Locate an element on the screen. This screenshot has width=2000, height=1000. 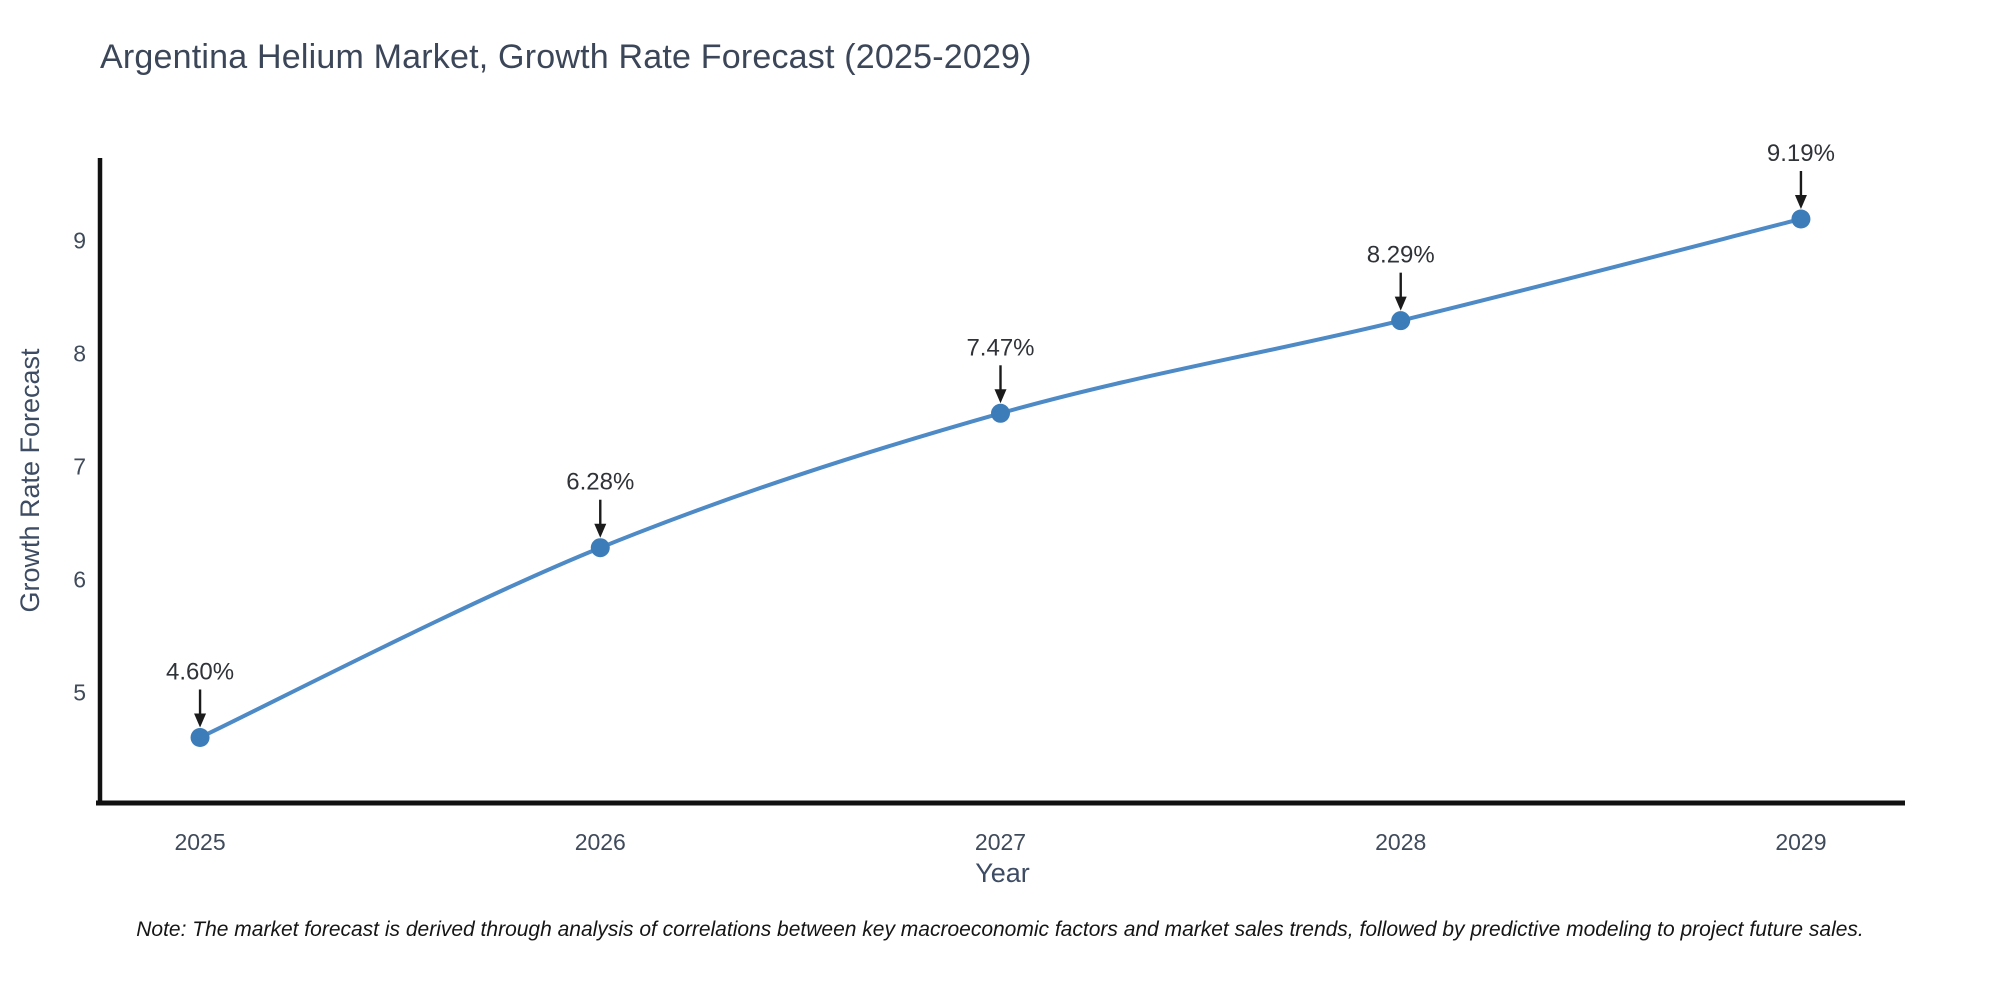
y-tick-label: 9 is located at coordinates (79, 240).